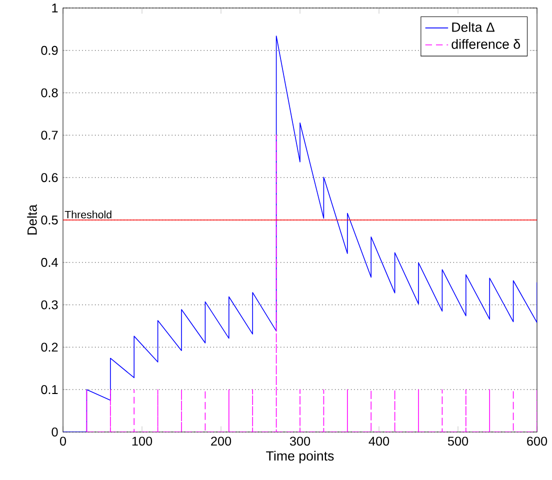 The image size is (552, 480). I want to click on y-tick-label: 1, so click(55, 8).